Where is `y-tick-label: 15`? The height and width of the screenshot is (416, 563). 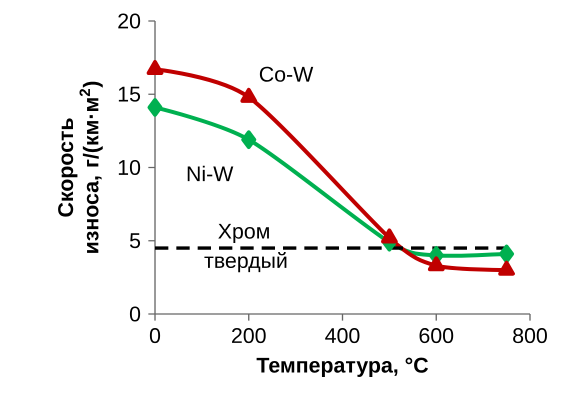
y-tick-label: 15 is located at coordinates (129, 94).